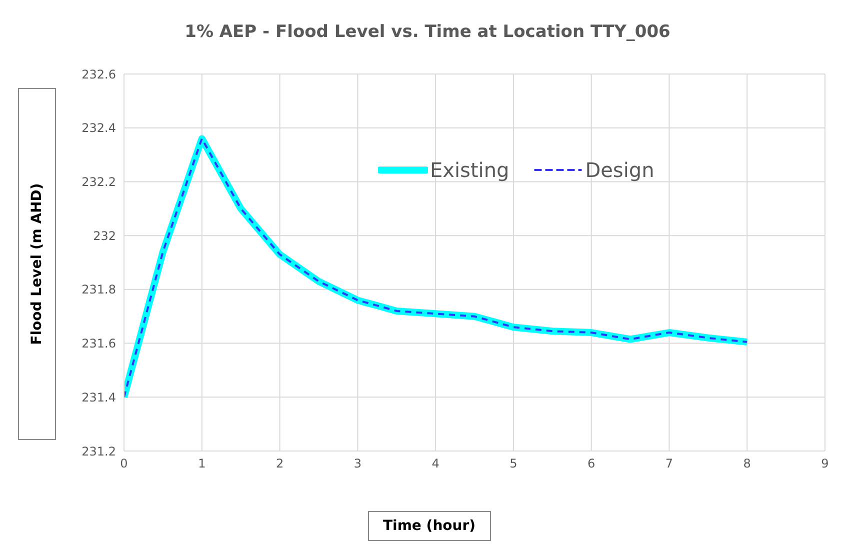 The height and width of the screenshot is (549, 855). Describe the element at coordinates (436, 463) in the screenshot. I see `x-tick-label: 4` at that location.